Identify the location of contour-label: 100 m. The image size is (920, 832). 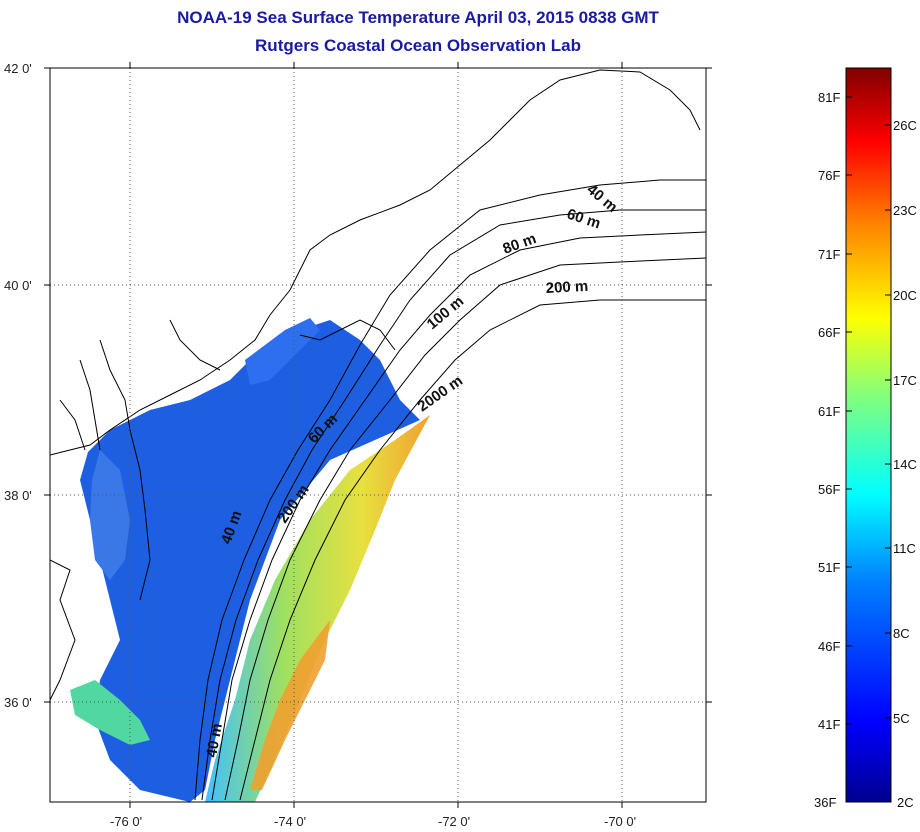
(446, 313).